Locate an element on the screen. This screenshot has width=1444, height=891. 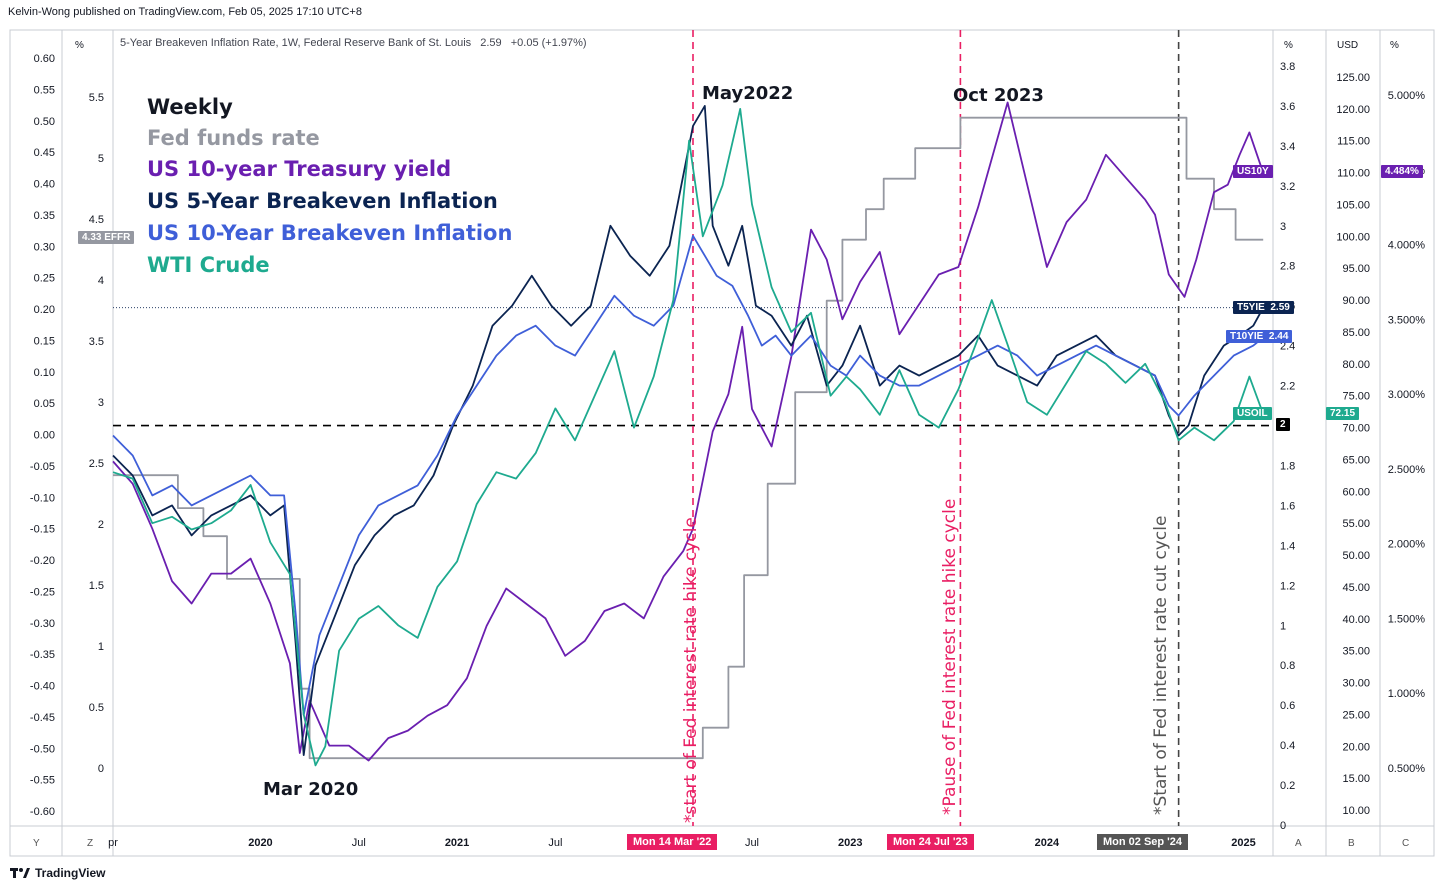
axis-tick-right-breakeven: 2.2 is located at coordinates (1287, 387).